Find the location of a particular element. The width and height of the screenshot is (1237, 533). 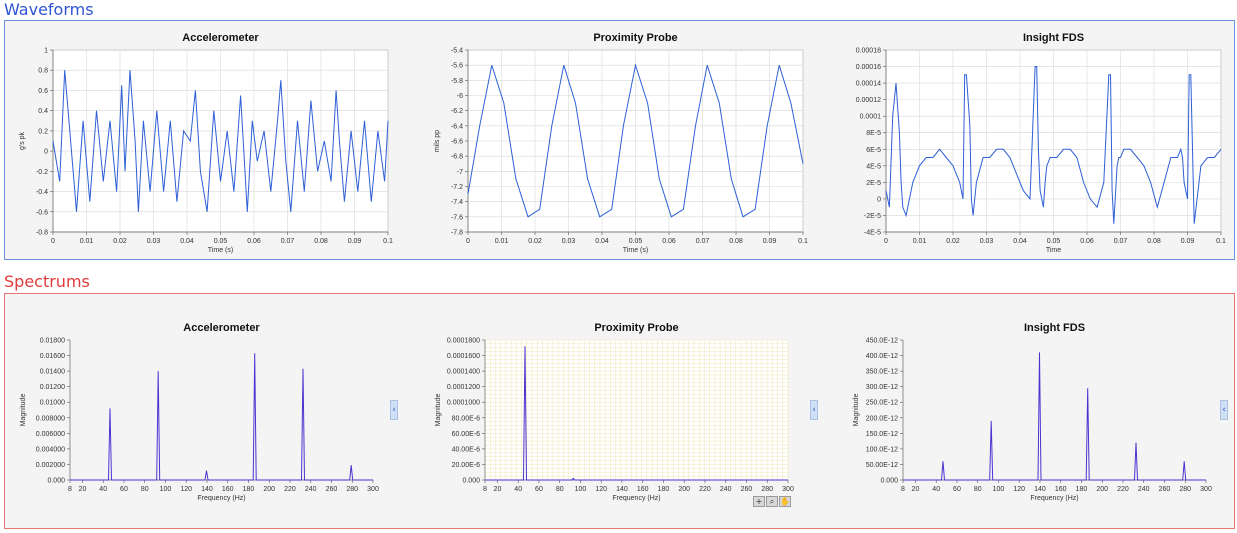

chart-5-xtick-label: 8 is located at coordinates (903, 489).